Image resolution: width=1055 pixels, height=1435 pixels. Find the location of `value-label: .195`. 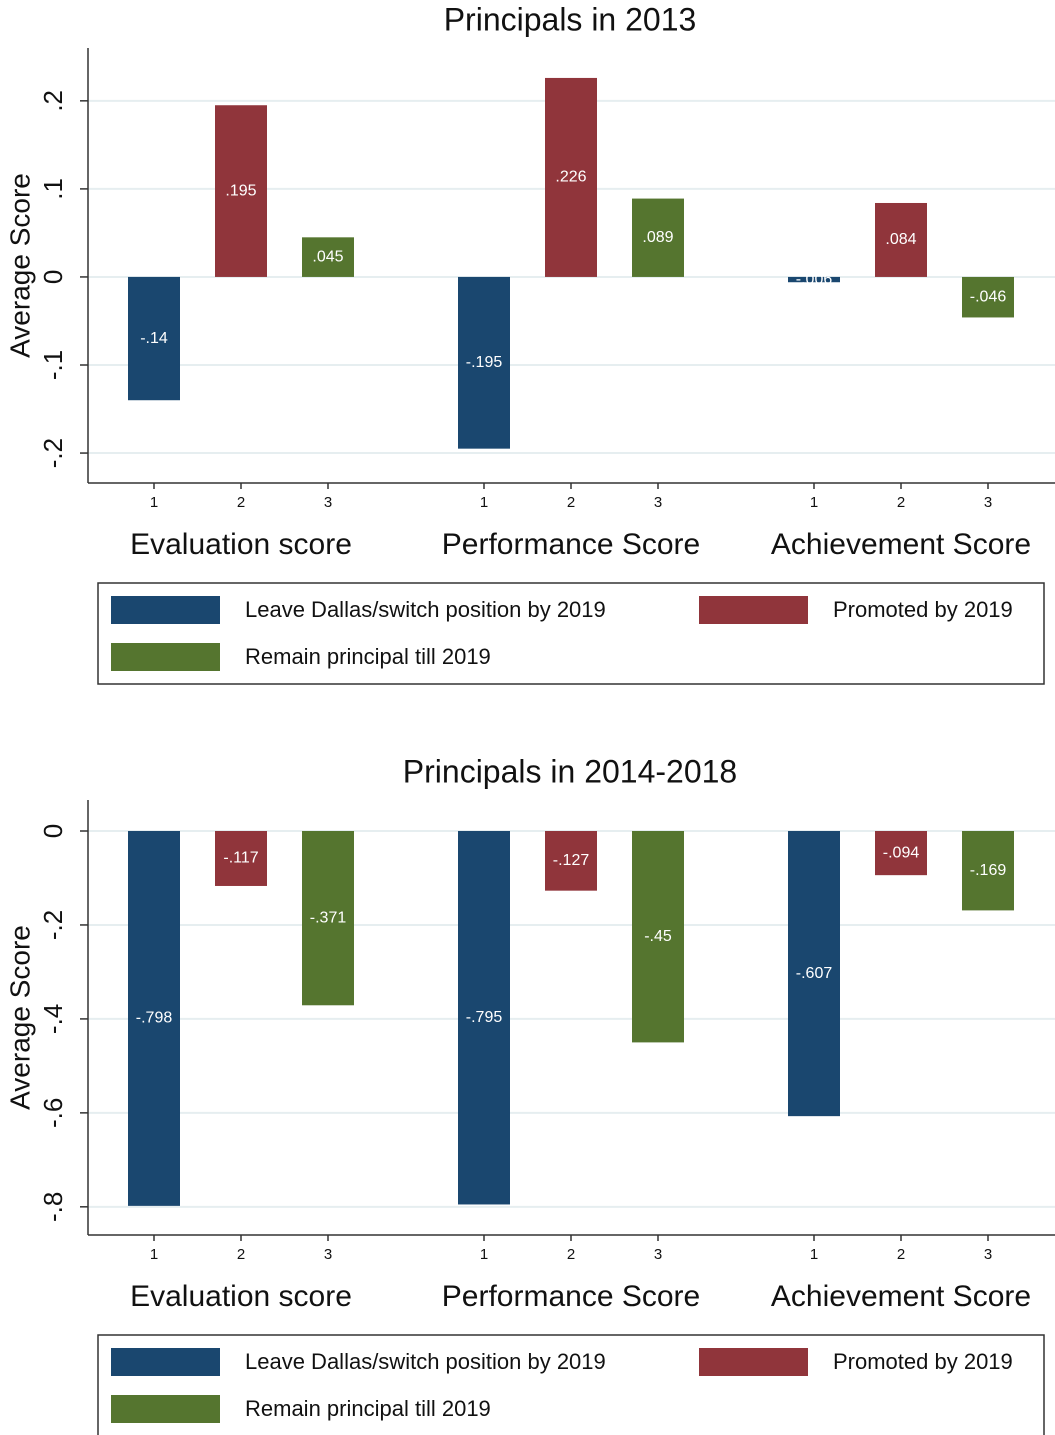

value-label: .195 is located at coordinates (240, 190).